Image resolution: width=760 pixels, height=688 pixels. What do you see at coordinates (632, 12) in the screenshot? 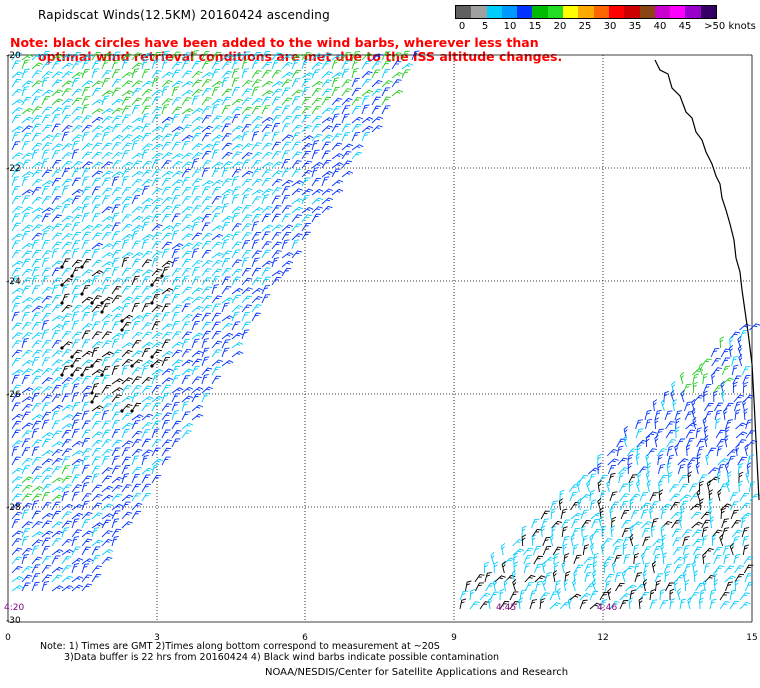
I see `colorbar-segment` at bounding box center [632, 12].